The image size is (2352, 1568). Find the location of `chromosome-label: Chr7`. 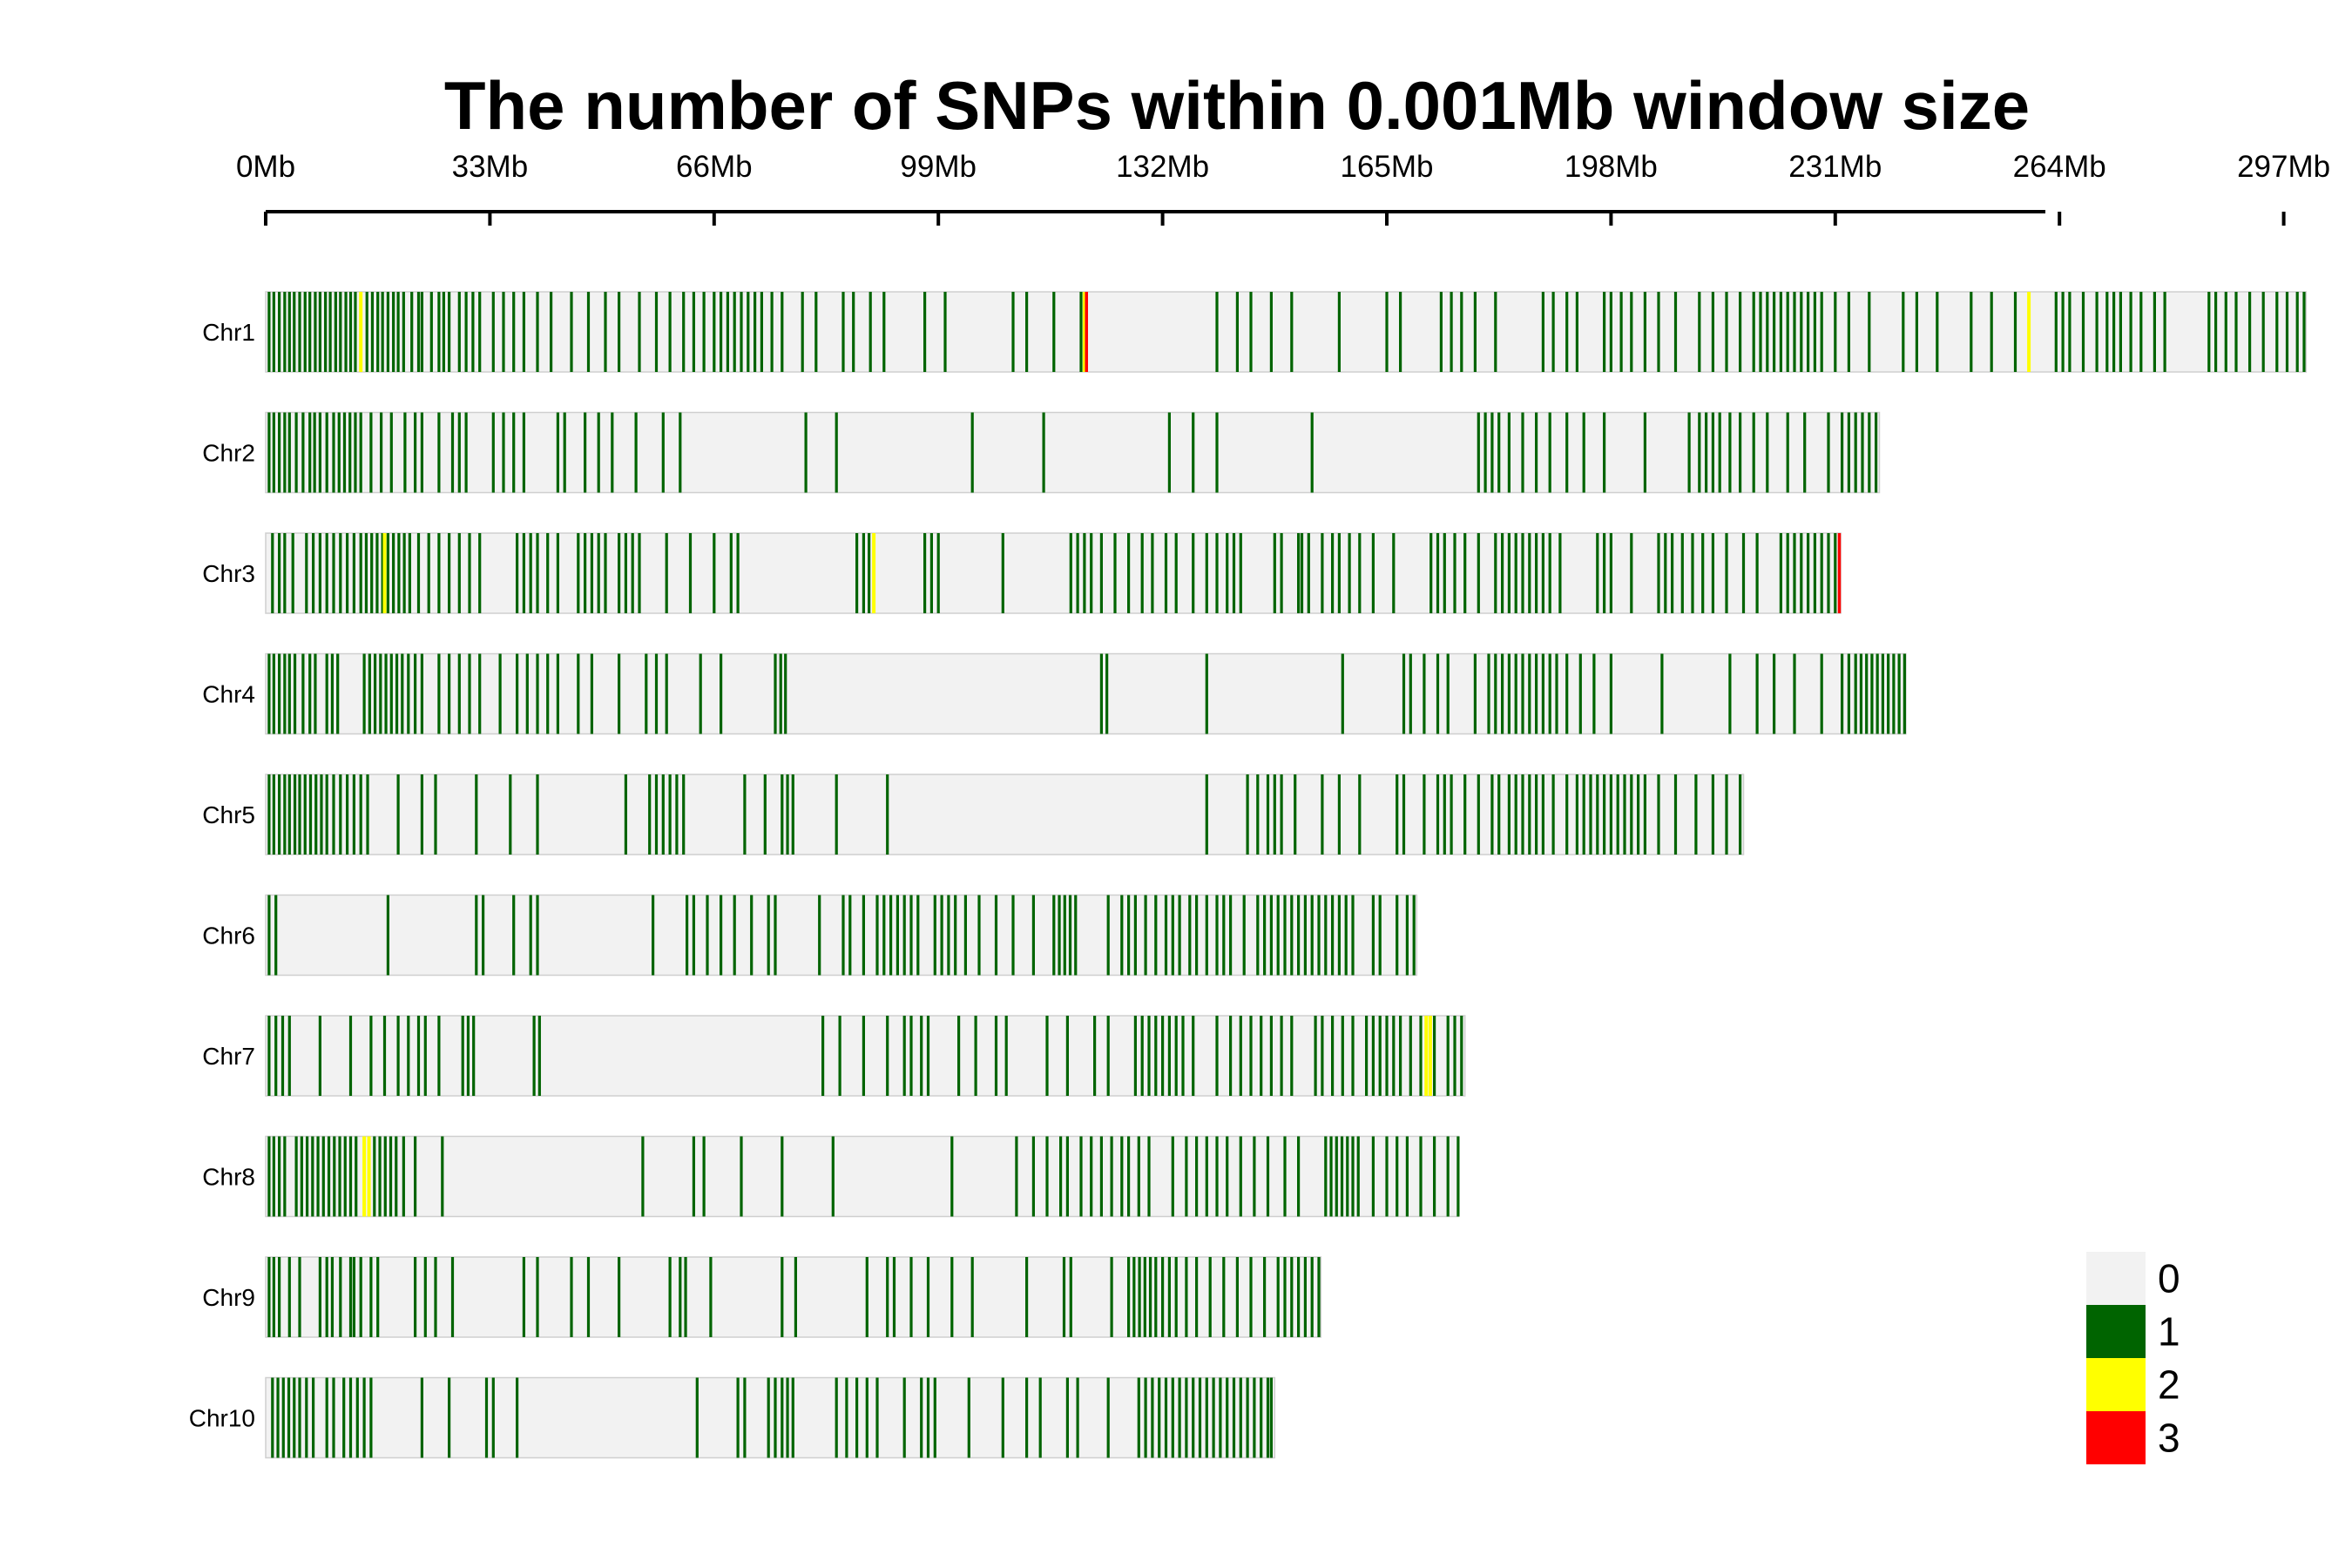

chromosome-label: Chr7 is located at coordinates (228, 1056).